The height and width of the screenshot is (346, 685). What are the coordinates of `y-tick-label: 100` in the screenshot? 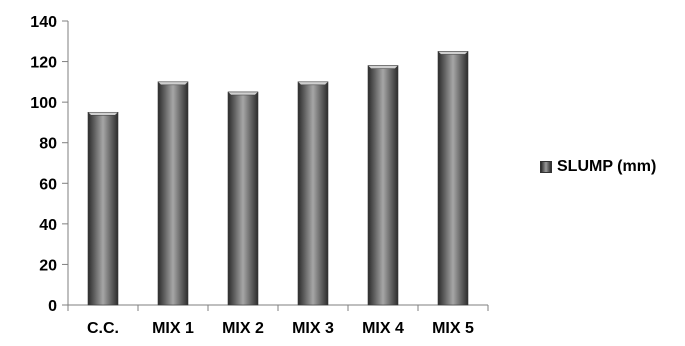 It's located at (43, 103).